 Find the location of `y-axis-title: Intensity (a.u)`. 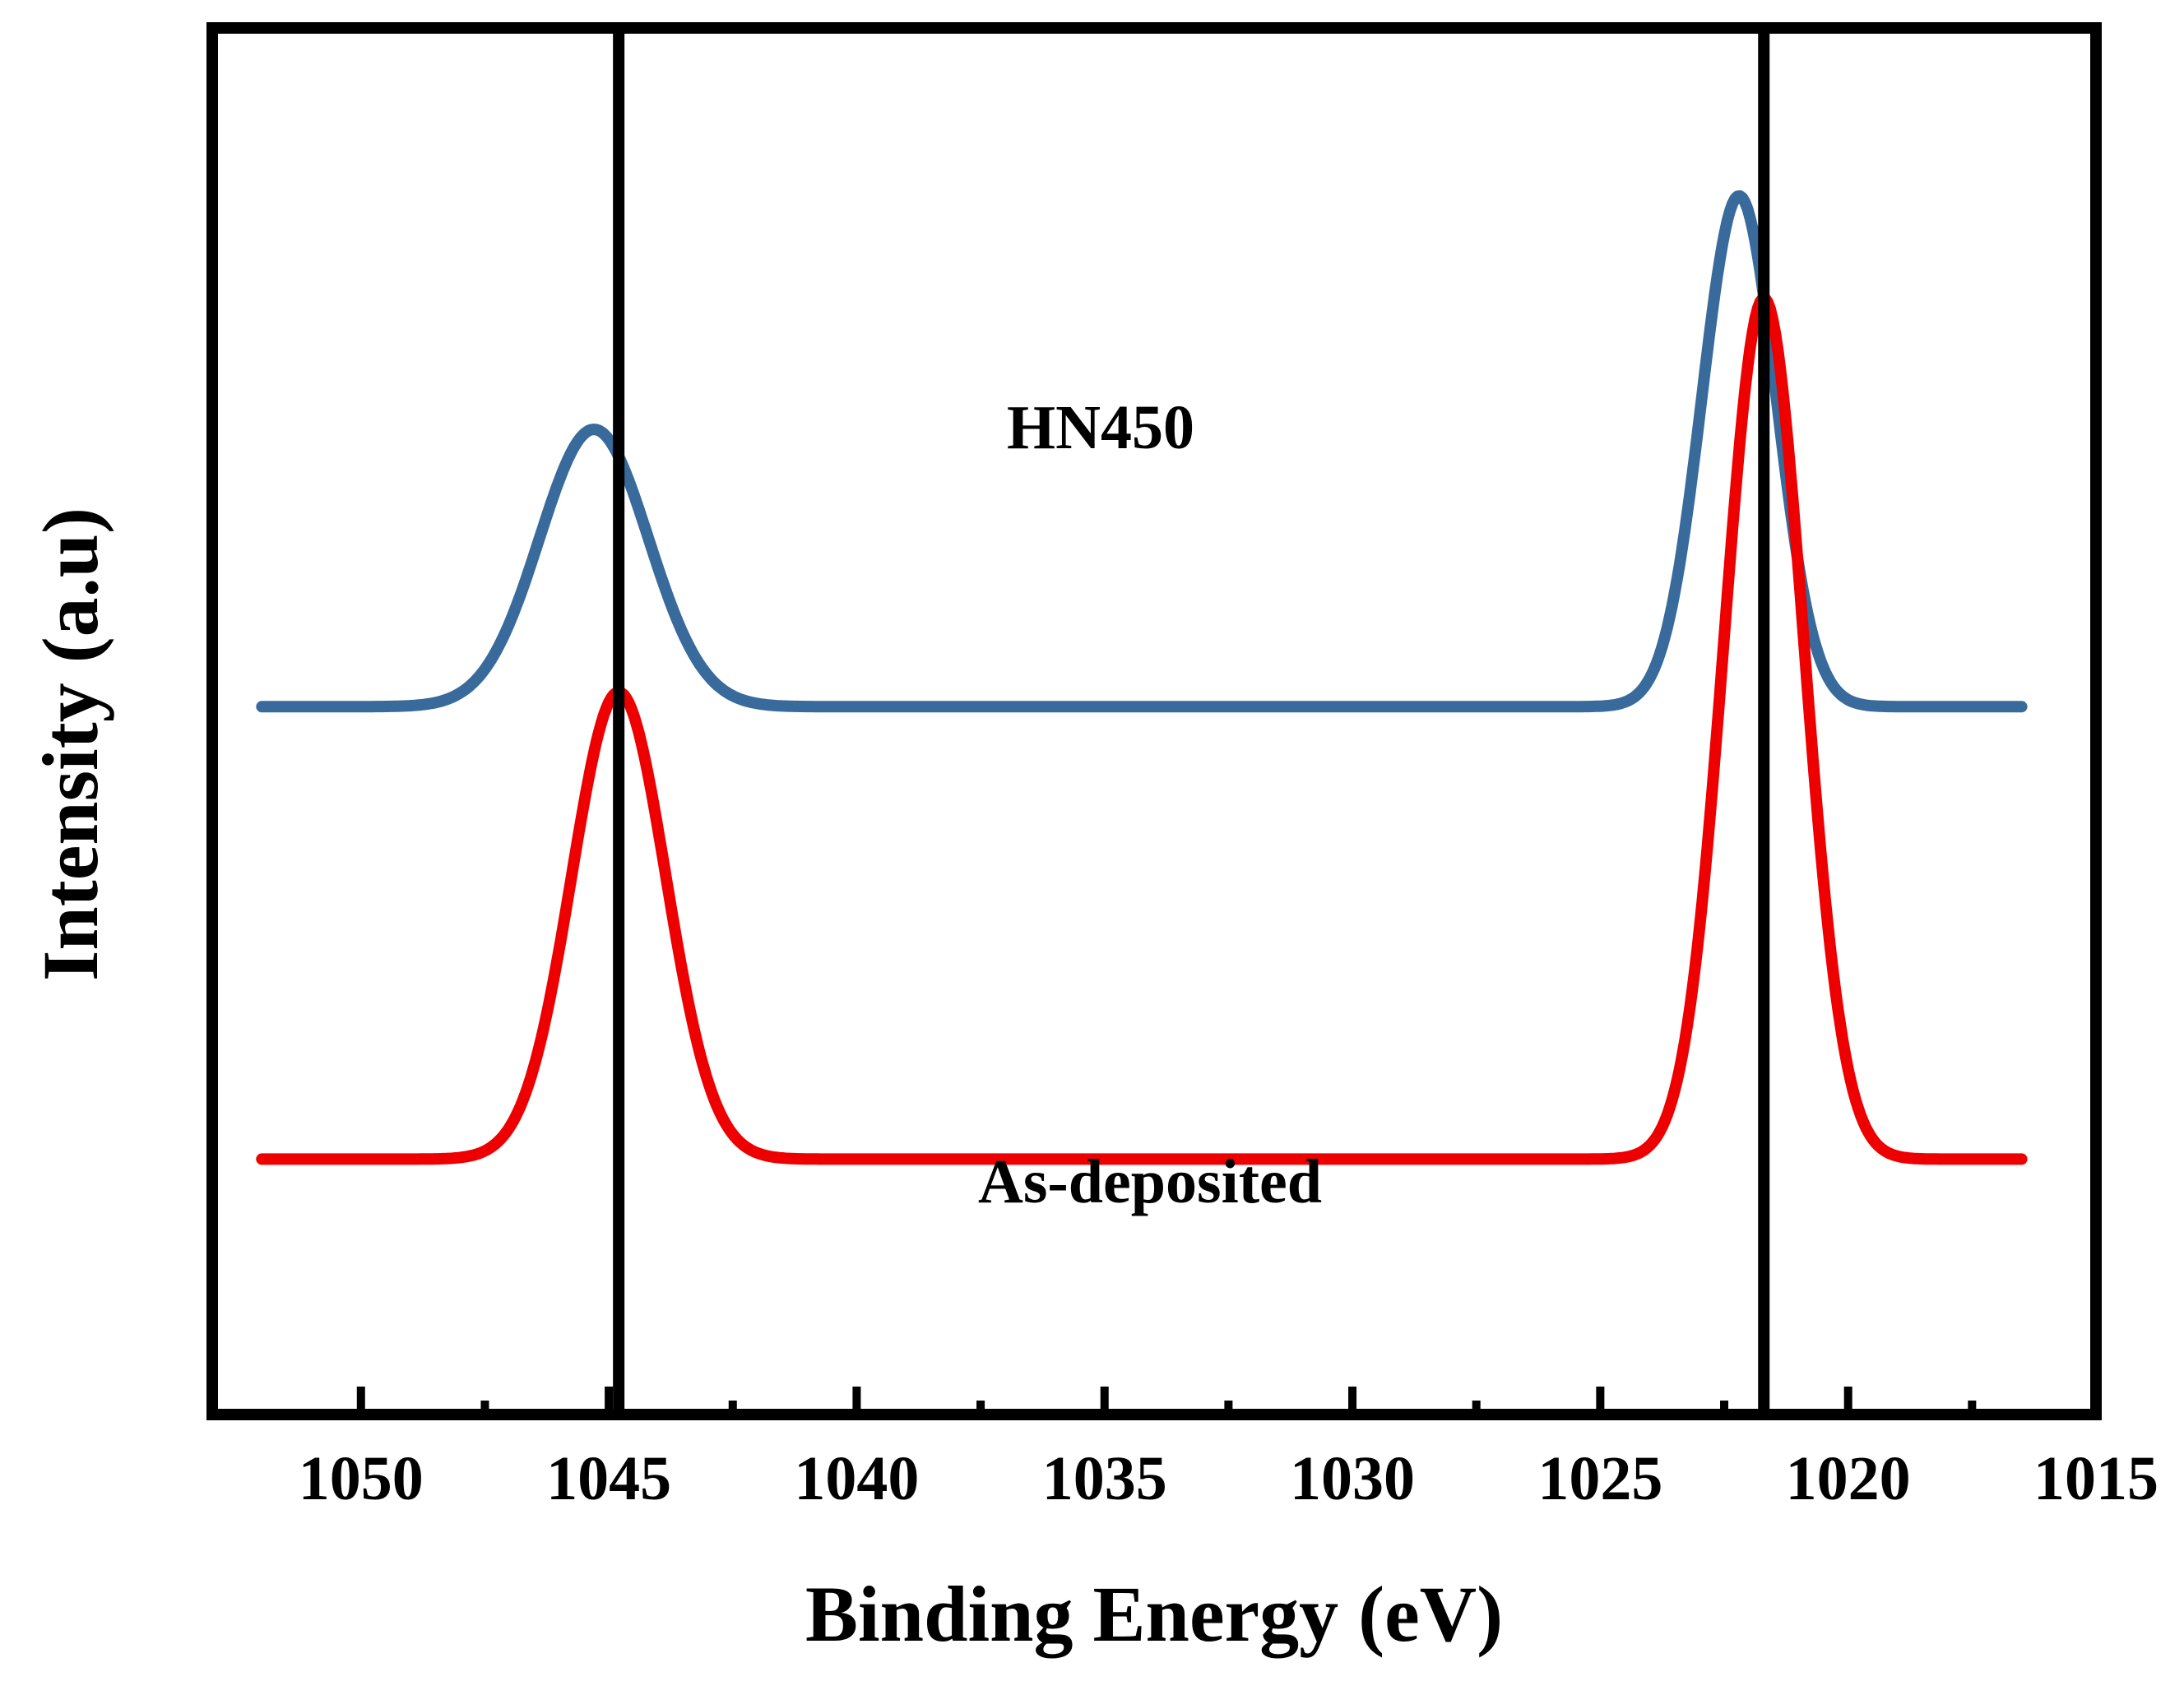

y-axis-title: Intensity (a.u) is located at coordinates (70, 744).